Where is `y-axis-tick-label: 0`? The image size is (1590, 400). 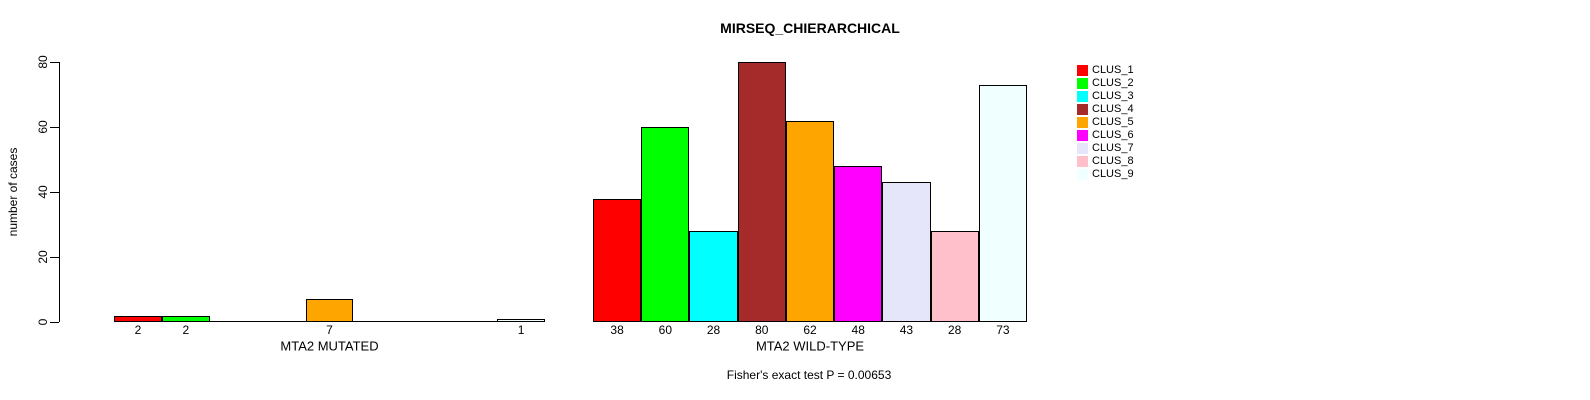
y-axis-tick-label: 0 is located at coordinates (43, 322).